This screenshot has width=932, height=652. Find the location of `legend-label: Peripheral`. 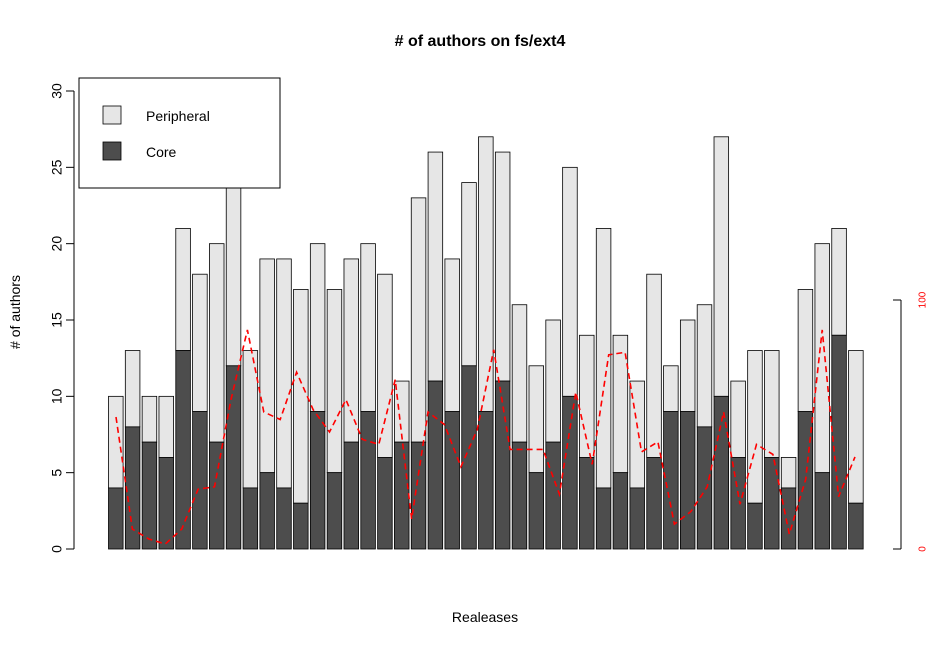

legend-label: Peripheral is located at coordinates (178, 116).